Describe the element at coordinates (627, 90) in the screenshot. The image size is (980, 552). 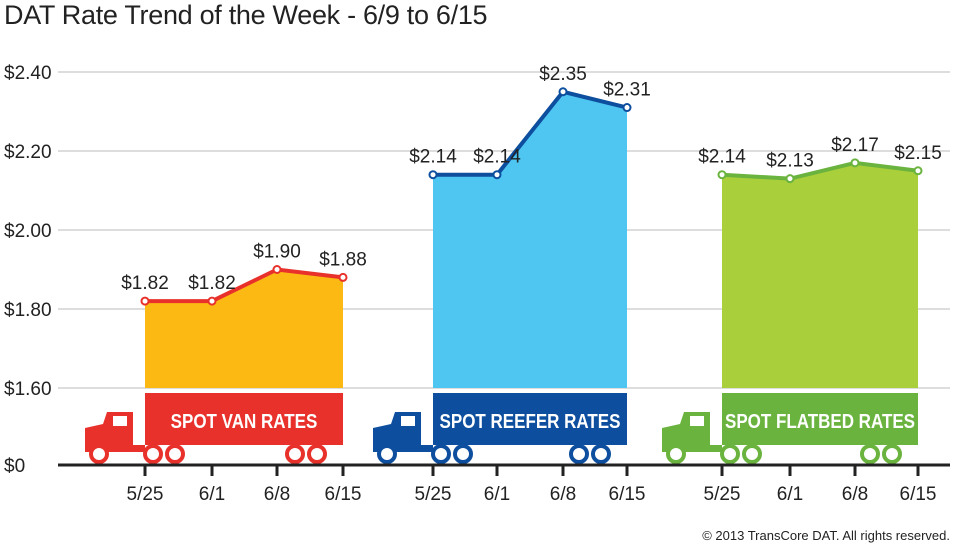
I see `data-label: $2.31` at that location.